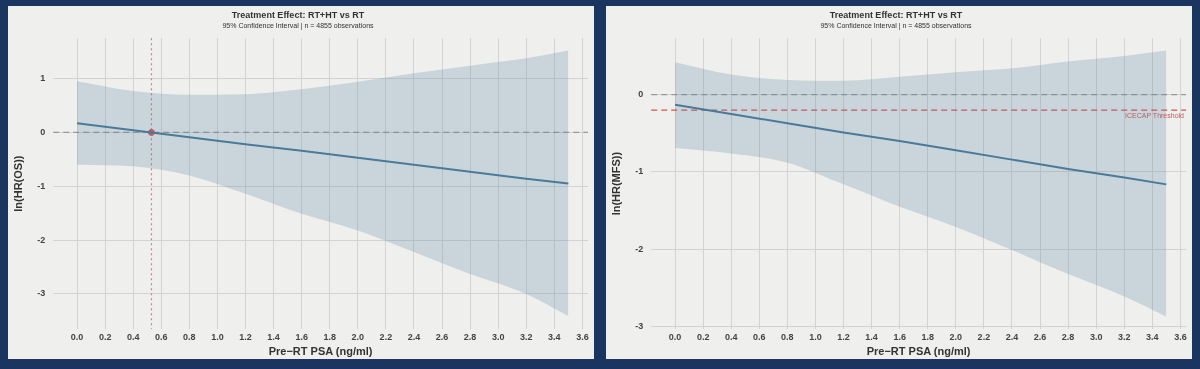  What do you see at coordinates (615, 183) in the screenshot?
I see `y-axis-title: ln(HR(MFS))` at bounding box center [615, 183].